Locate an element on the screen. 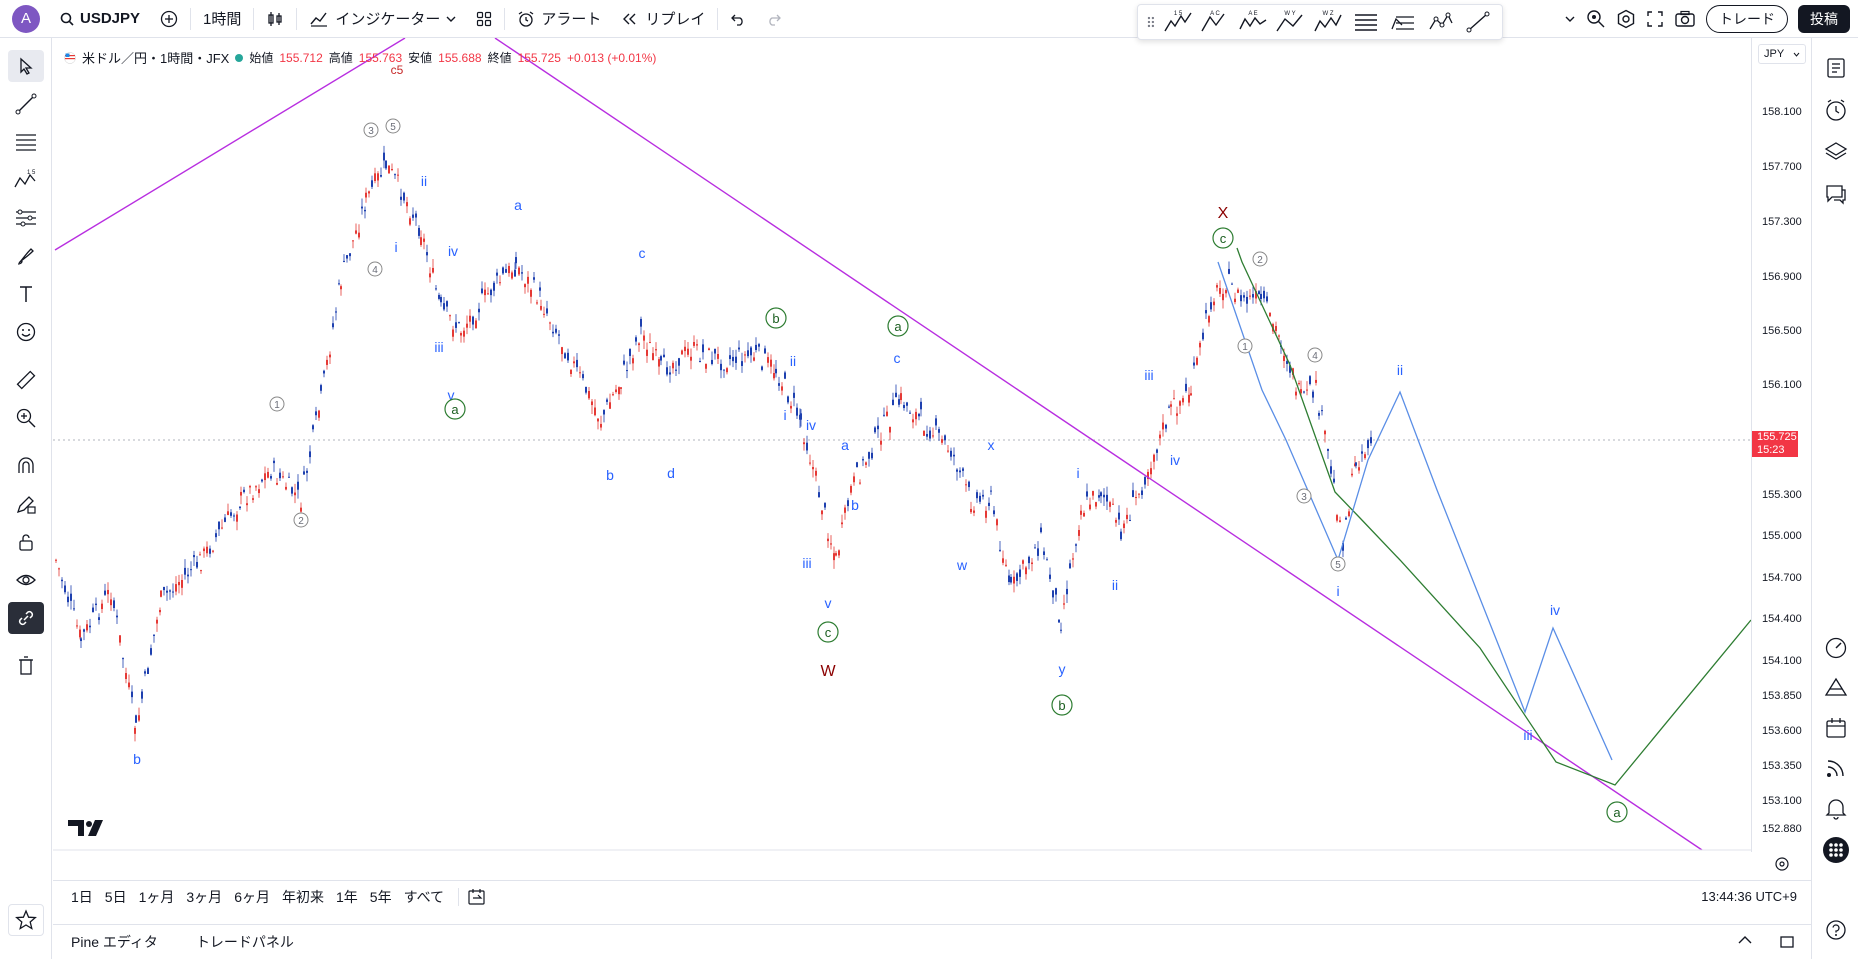 The width and height of the screenshot is (1858, 959). currency-selector: JPY is located at coordinates (1782, 54).